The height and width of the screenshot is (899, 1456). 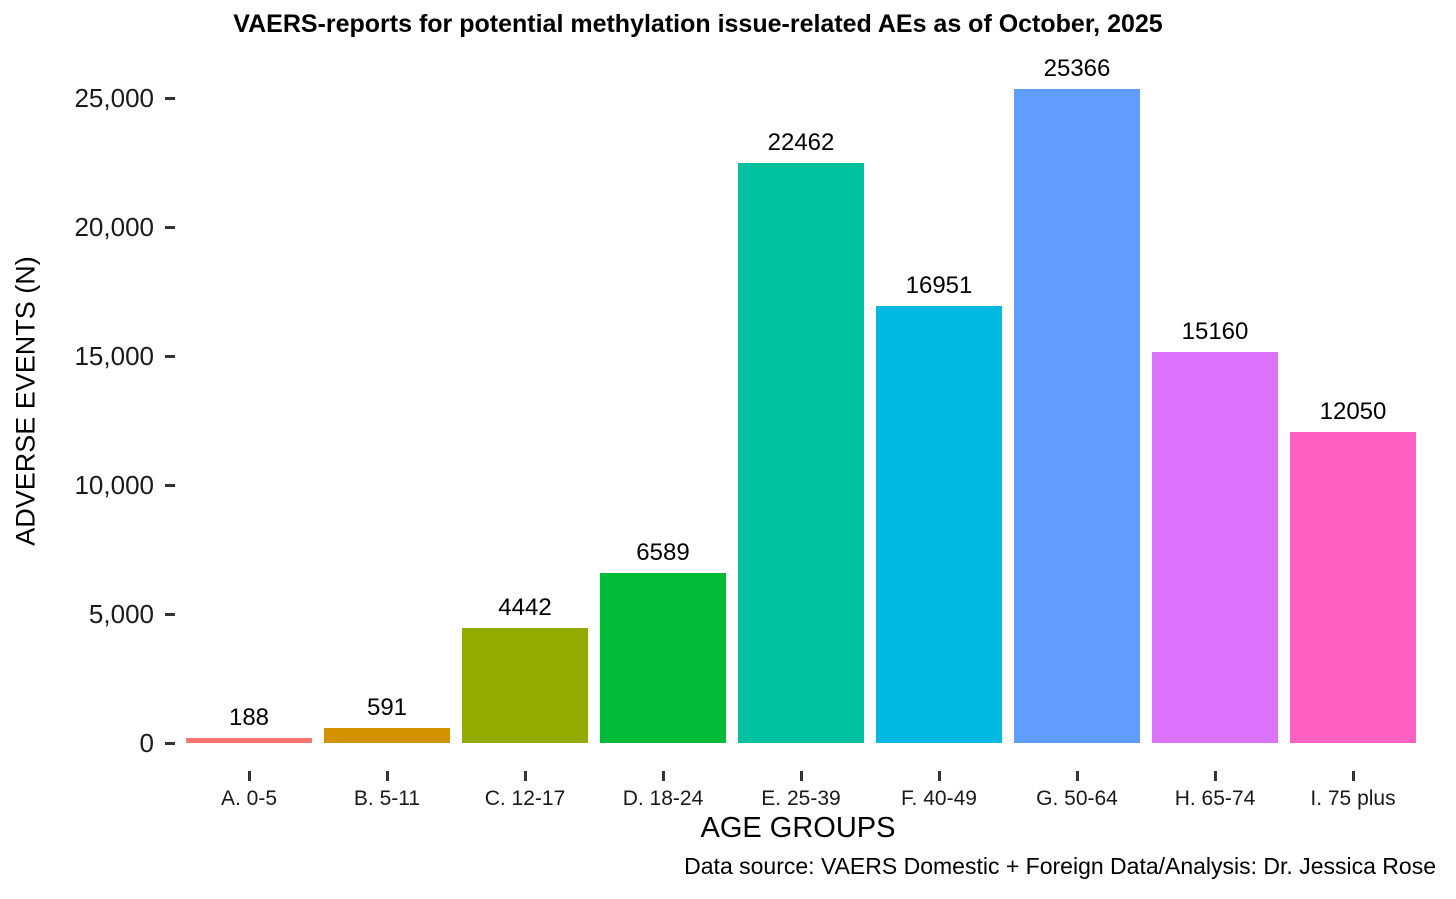 I want to click on y-axis-tick-label: 10,000, so click(x=114, y=485).